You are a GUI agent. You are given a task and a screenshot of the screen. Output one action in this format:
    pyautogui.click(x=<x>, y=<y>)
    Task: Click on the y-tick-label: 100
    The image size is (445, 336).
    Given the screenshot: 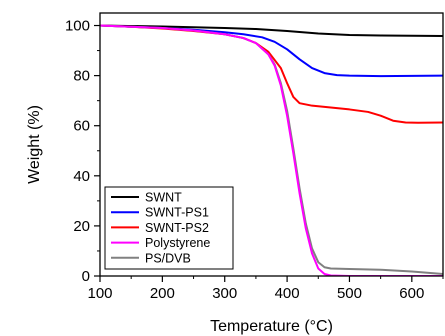 What is the action you would take?
    pyautogui.click(x=77, y=26)
    